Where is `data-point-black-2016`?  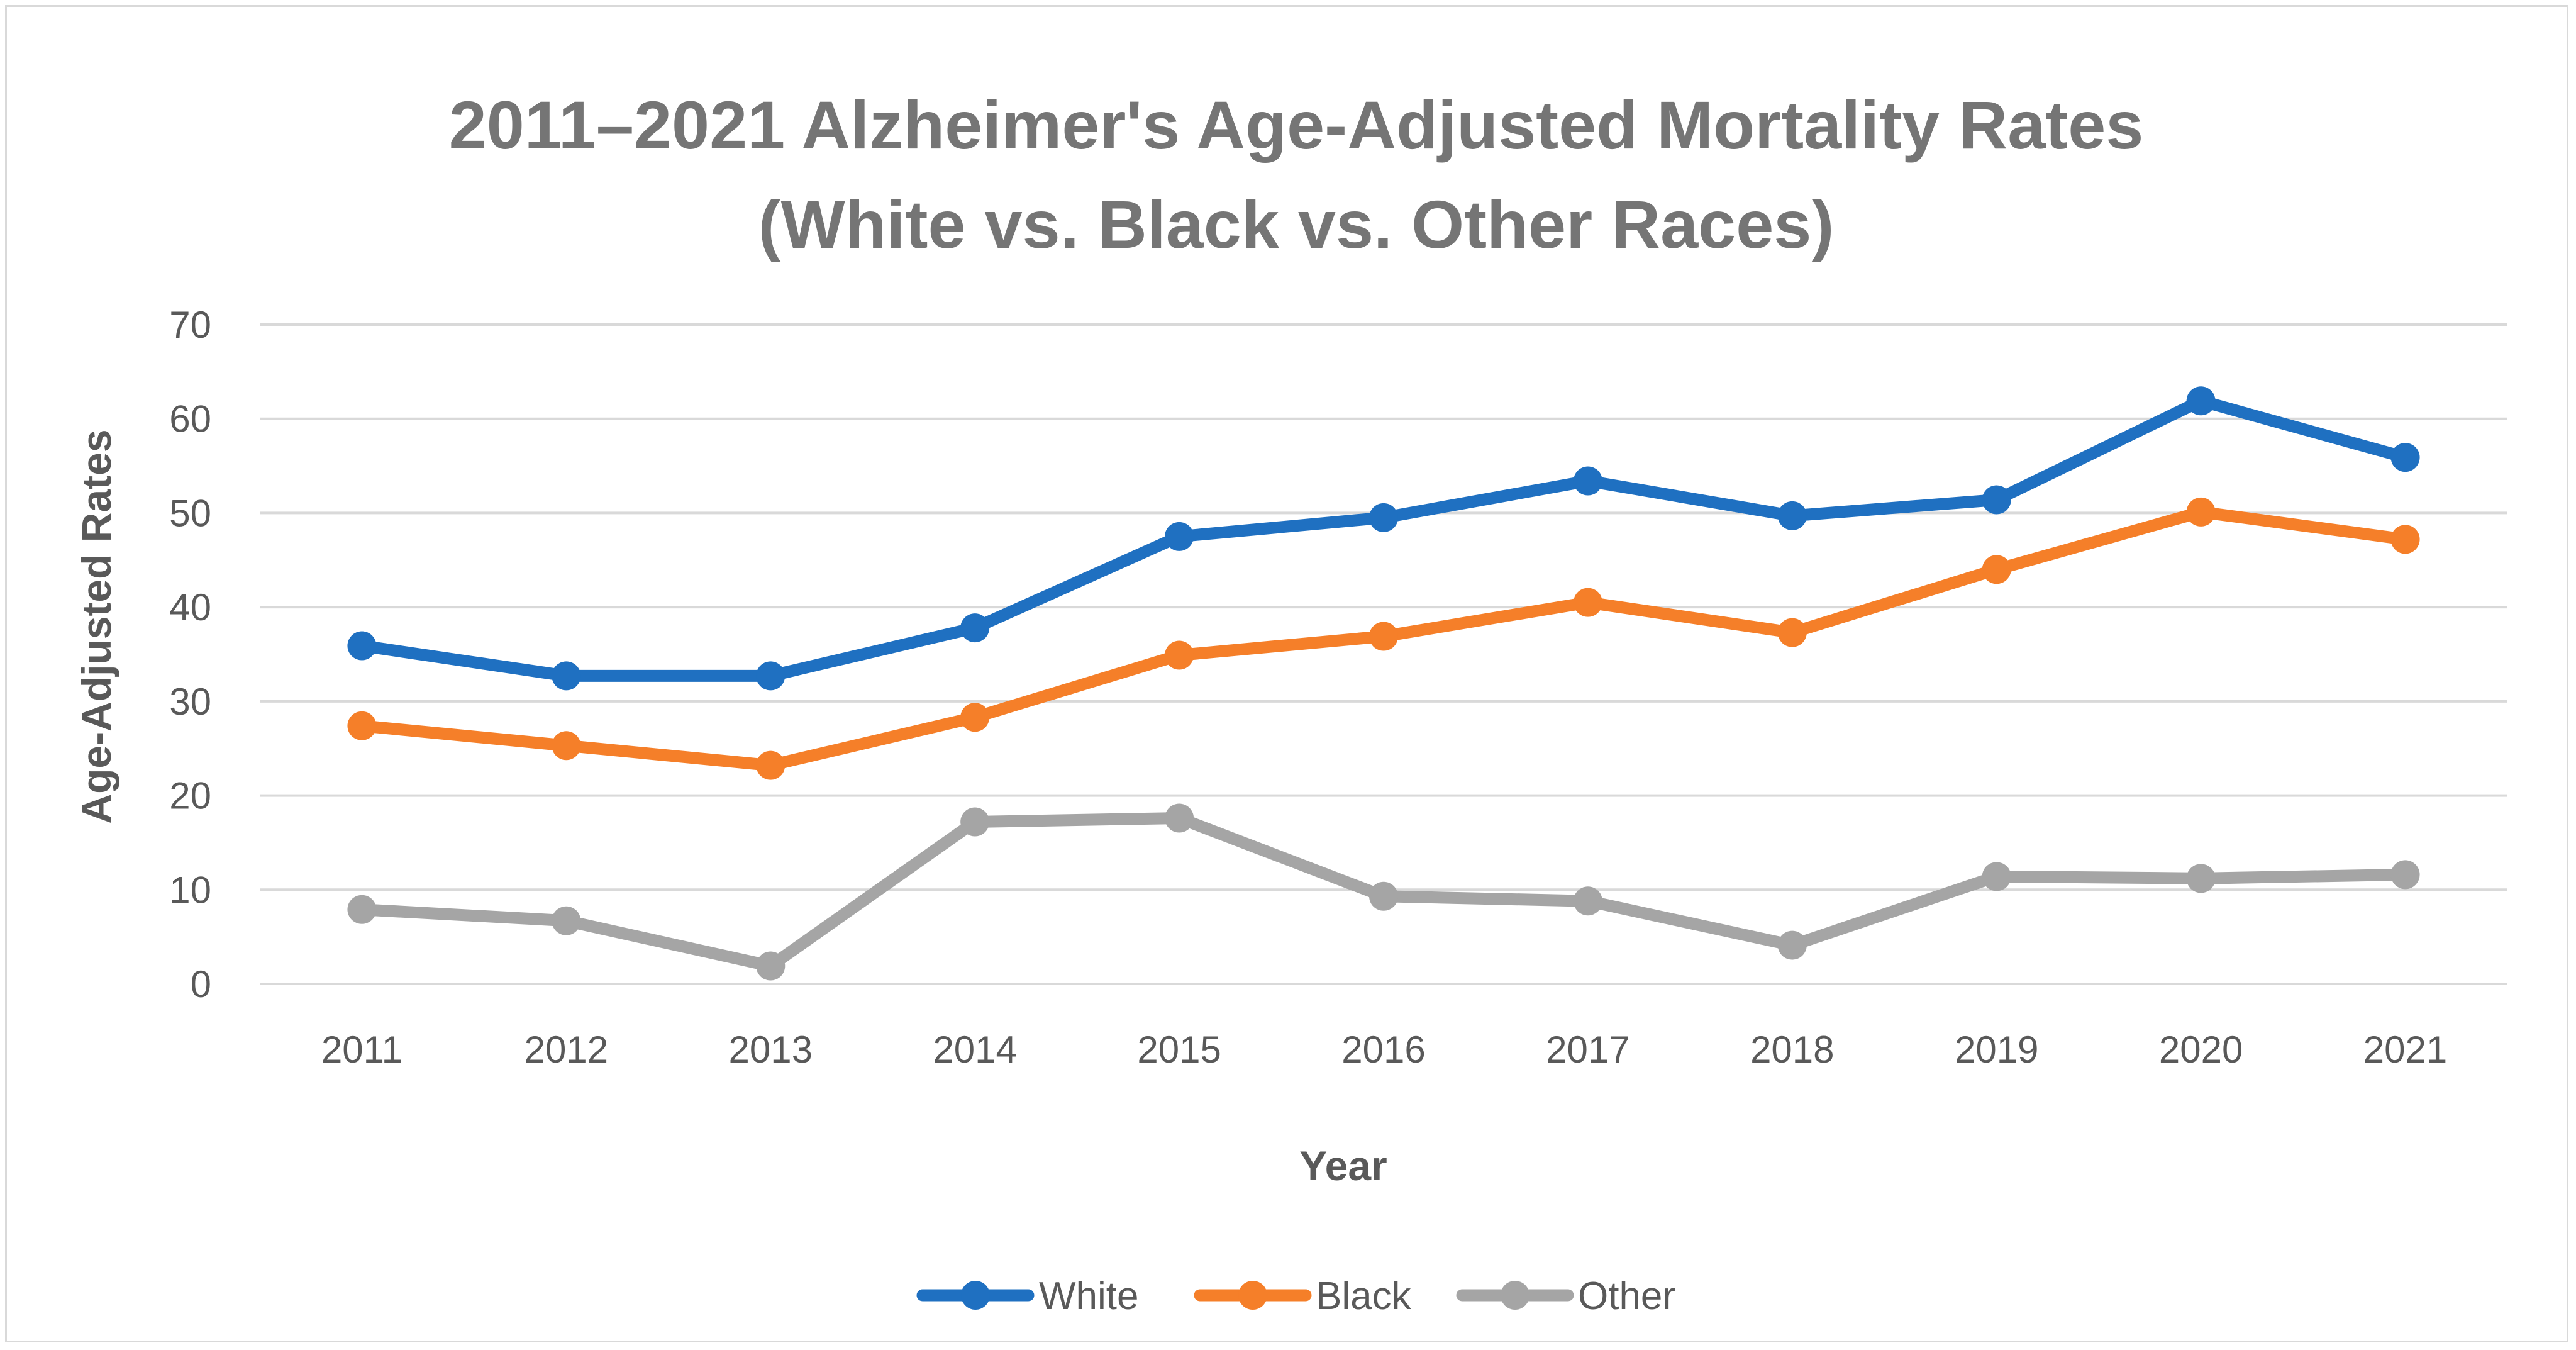
data-point-black-2016 is located at coordinates (1383, 636).